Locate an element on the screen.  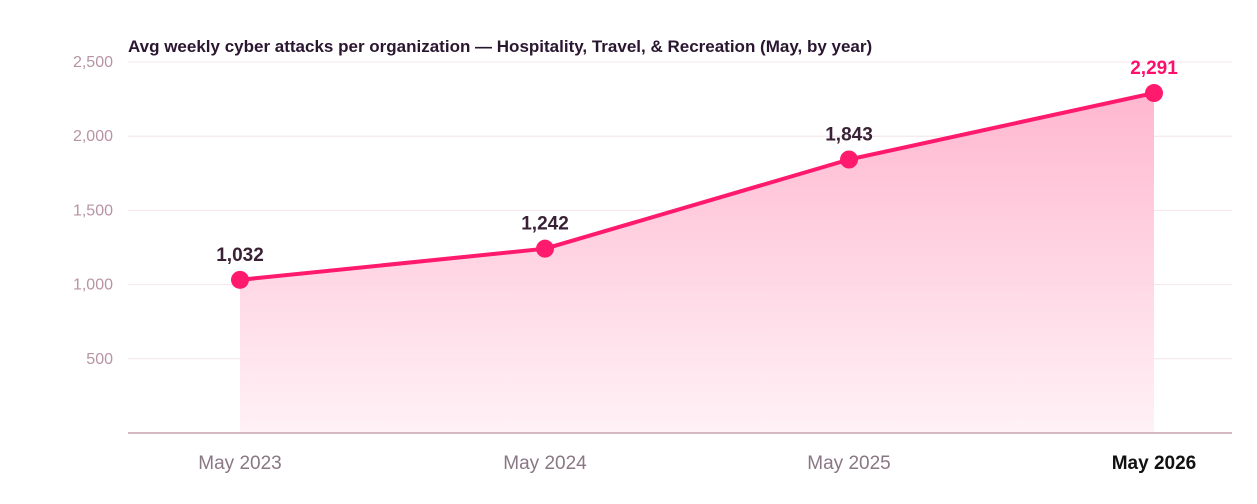
x-tick-label: May 2024 is located at coordinates (545, 463).